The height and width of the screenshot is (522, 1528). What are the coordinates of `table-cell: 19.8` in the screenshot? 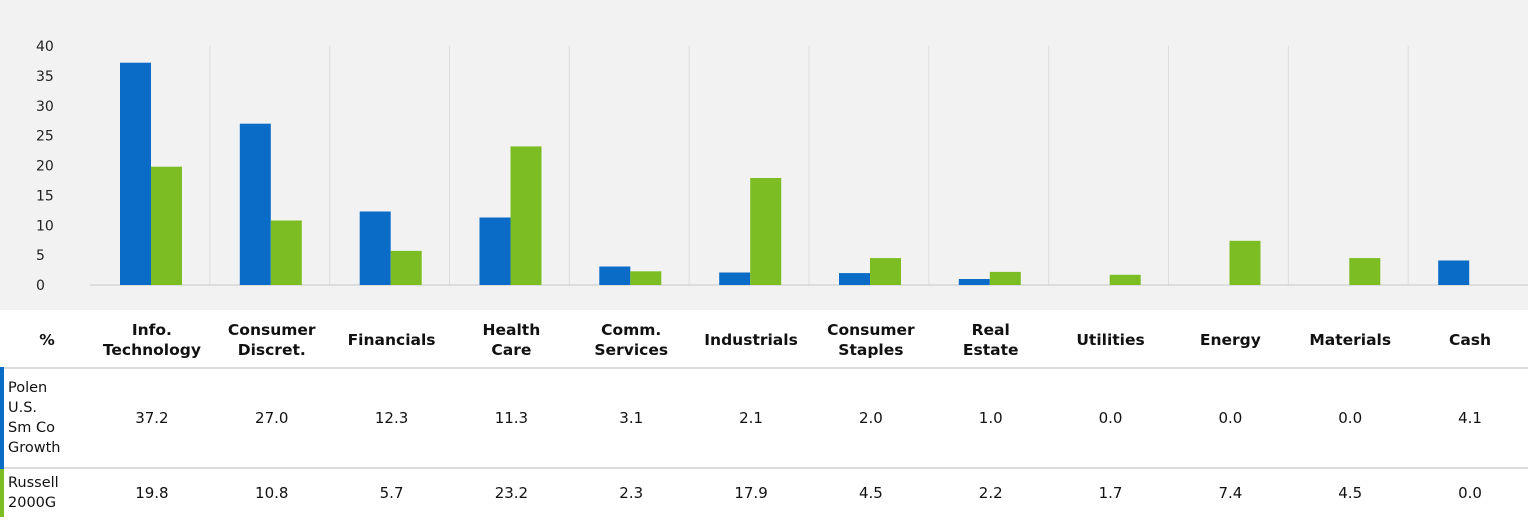 It's located at (152, 493).